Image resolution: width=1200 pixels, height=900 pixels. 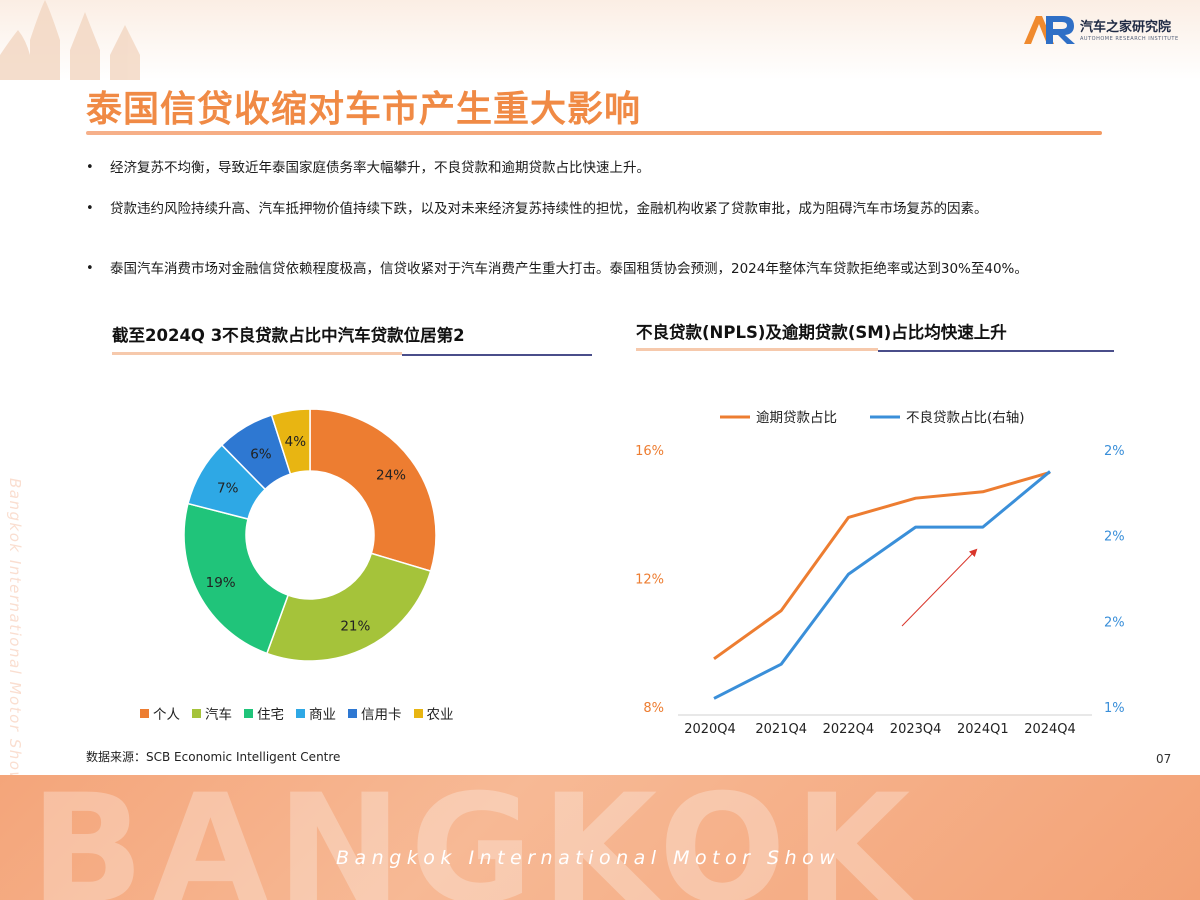 What do you see at coordinates (288, 335) in the screenshot?
I see `left-chart-title: 截至2024Q 3不良贷款占比中汽车贷款位居第2` at bounding box center [288, 335].